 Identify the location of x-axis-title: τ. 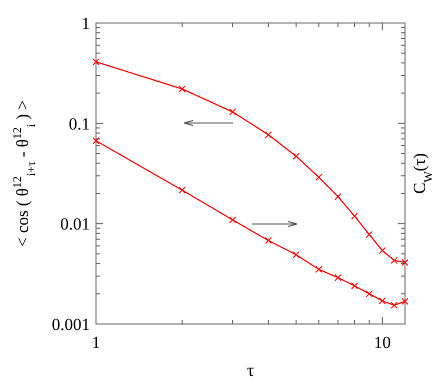
(250, 370).